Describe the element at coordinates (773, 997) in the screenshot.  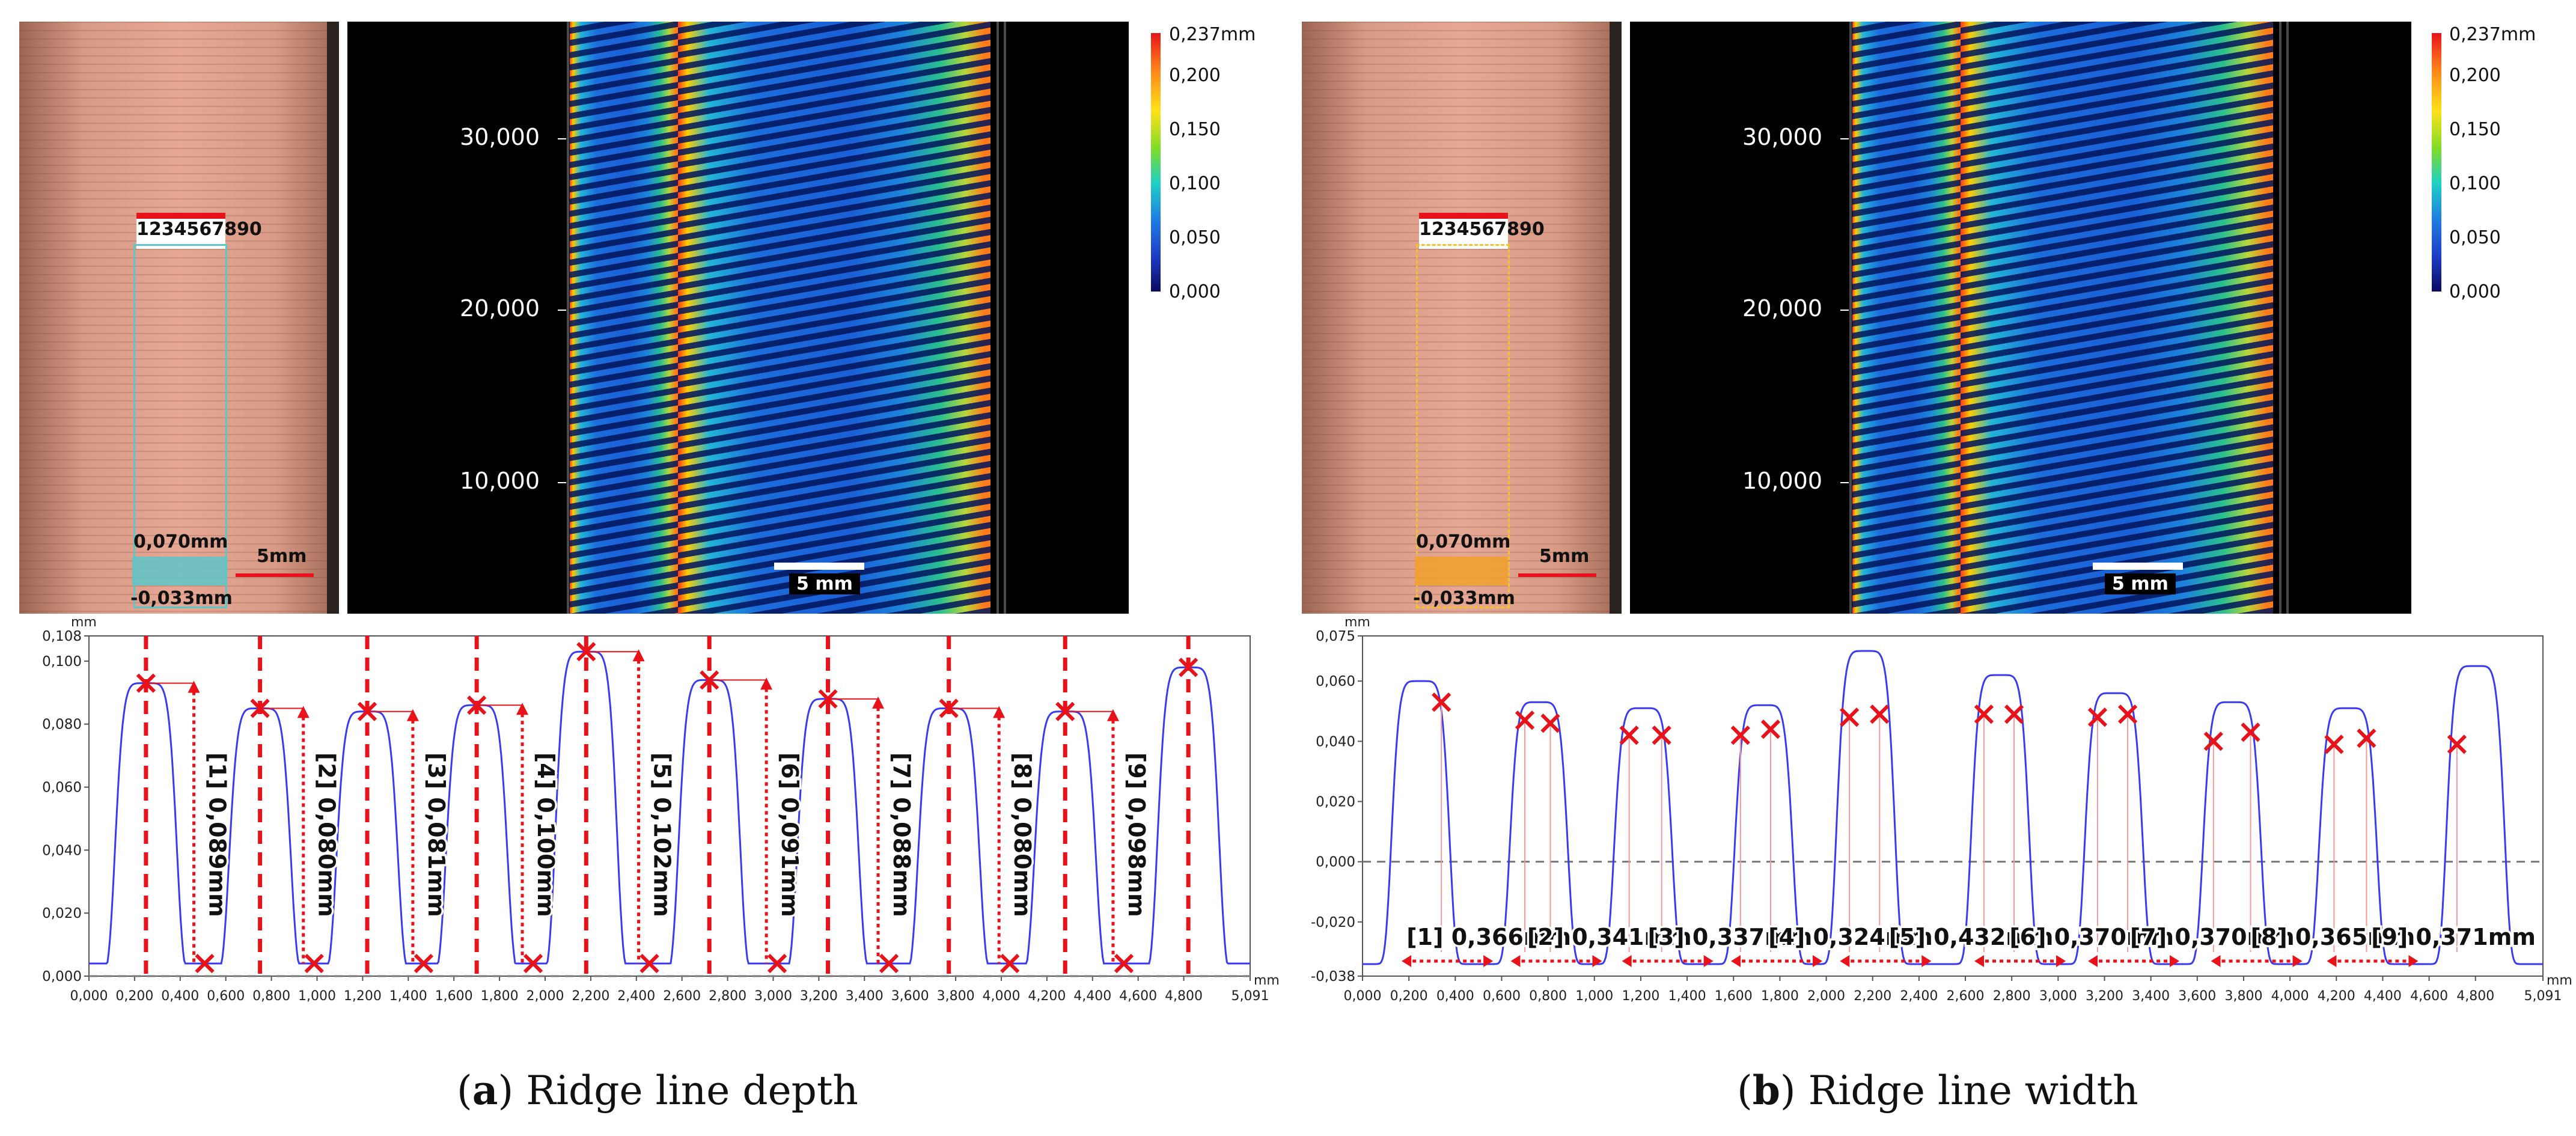
I see `x-tick-label: 3,000` at that location.